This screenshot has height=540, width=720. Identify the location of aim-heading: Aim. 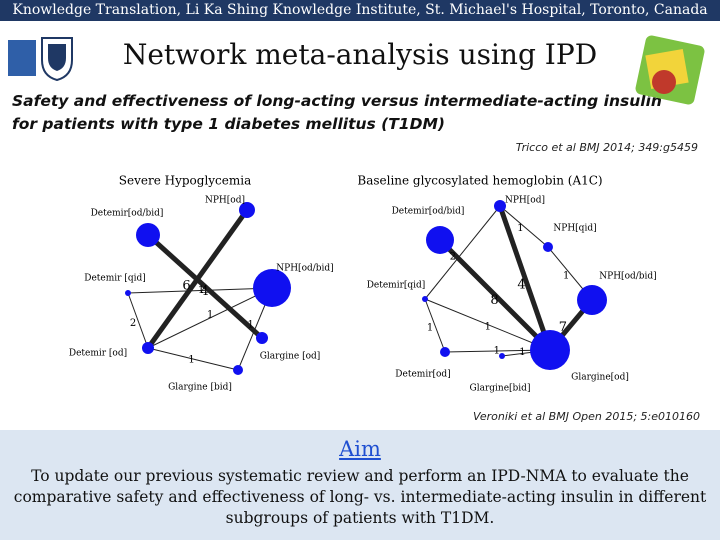
(360, 449).